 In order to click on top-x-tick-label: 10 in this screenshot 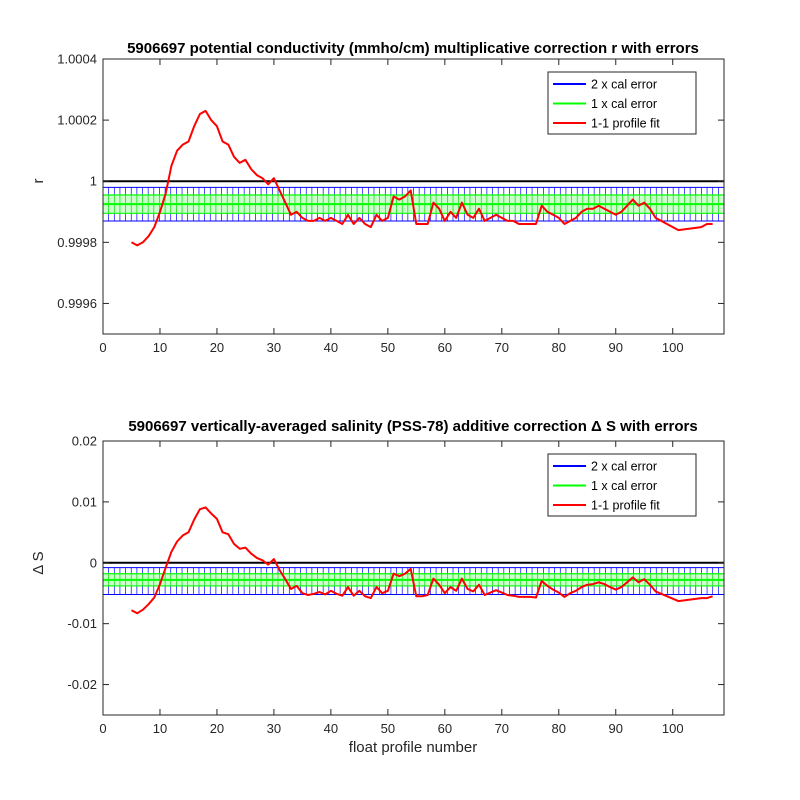, I will do `click(160, 347)`.